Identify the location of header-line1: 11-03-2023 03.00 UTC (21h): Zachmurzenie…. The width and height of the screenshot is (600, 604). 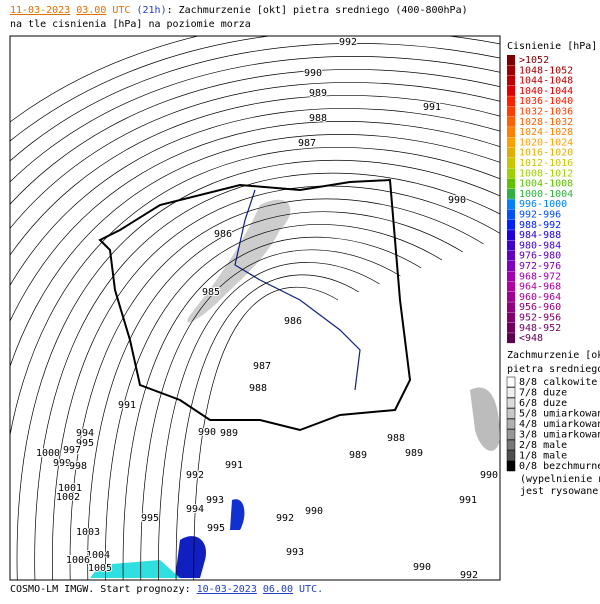
(239, 10).